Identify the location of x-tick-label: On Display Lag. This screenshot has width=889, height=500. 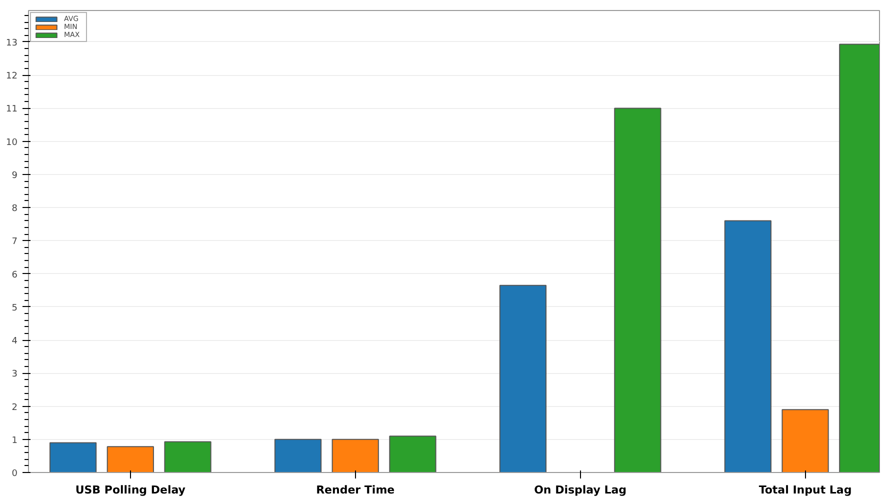
(580, 490).